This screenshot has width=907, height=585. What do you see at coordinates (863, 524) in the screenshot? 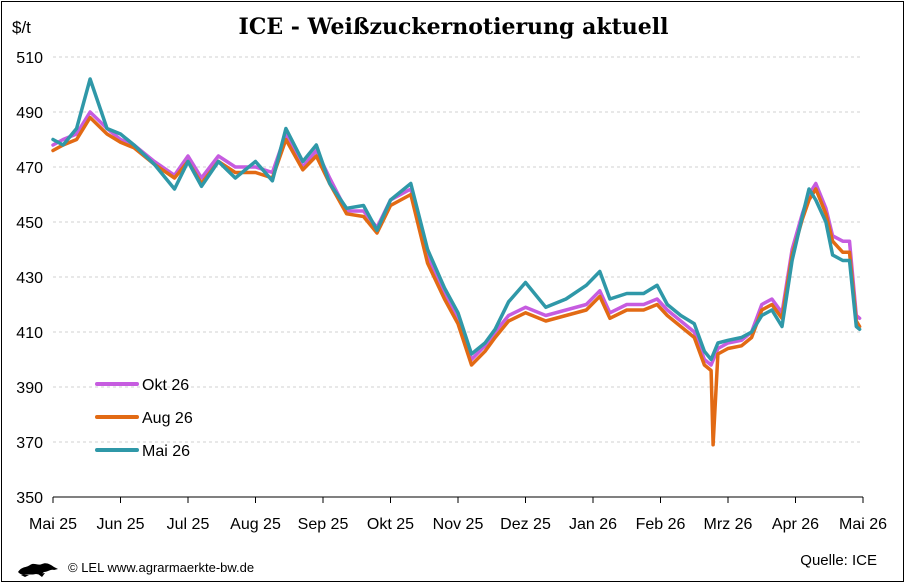
I see `x-tick-label-12: Mai 26` at bounding box center [863, 524].